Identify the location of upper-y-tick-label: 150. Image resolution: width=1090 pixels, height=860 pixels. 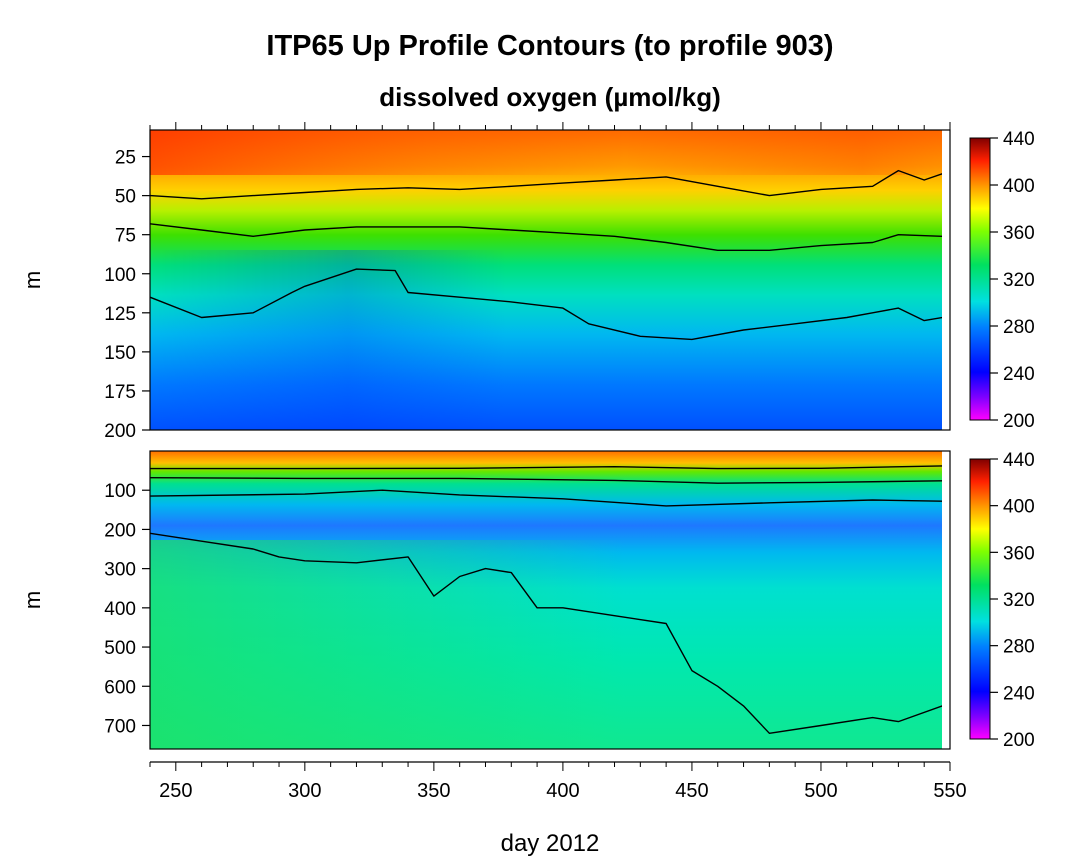
(120, 353).